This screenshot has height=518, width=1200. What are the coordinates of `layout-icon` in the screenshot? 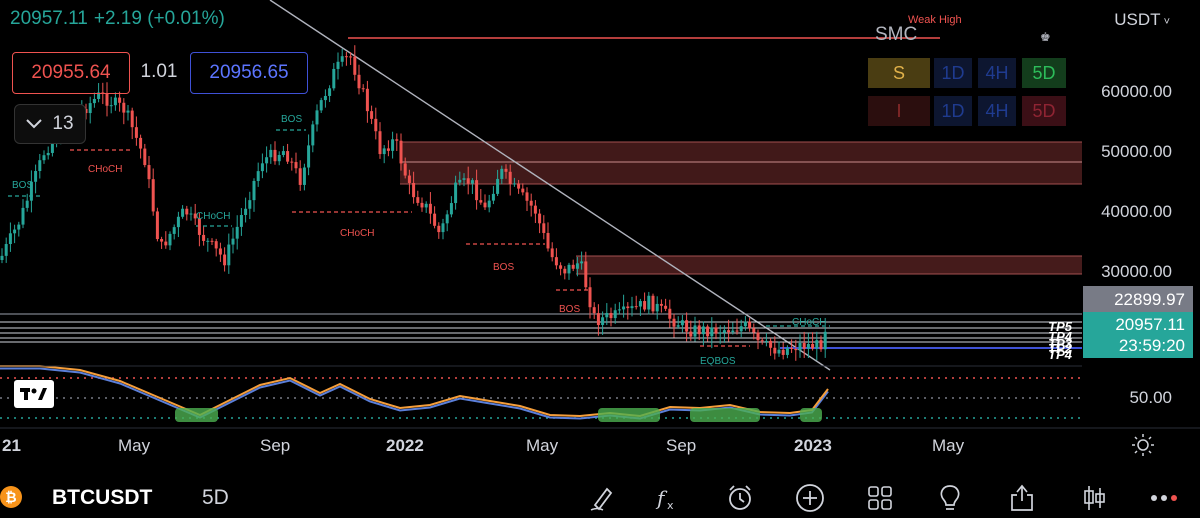 It's located at (880, 498).